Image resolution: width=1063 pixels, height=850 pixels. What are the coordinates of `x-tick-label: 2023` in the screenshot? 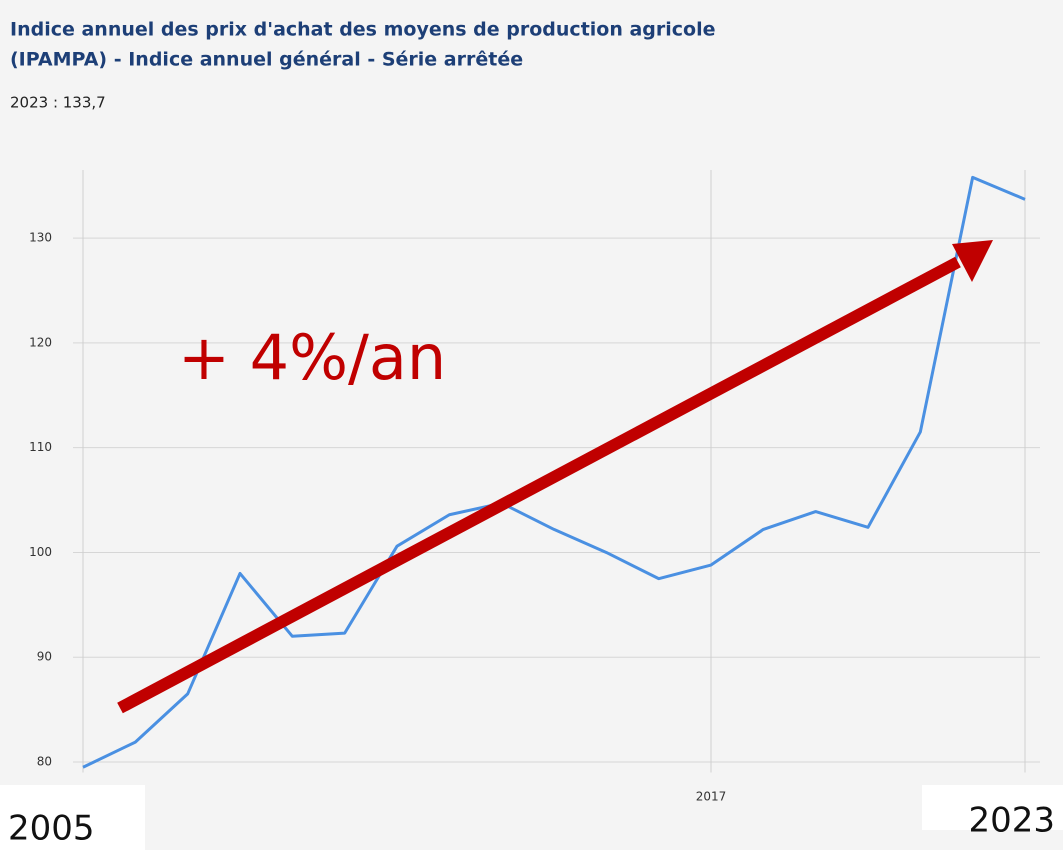 It's located at (1011, 821).